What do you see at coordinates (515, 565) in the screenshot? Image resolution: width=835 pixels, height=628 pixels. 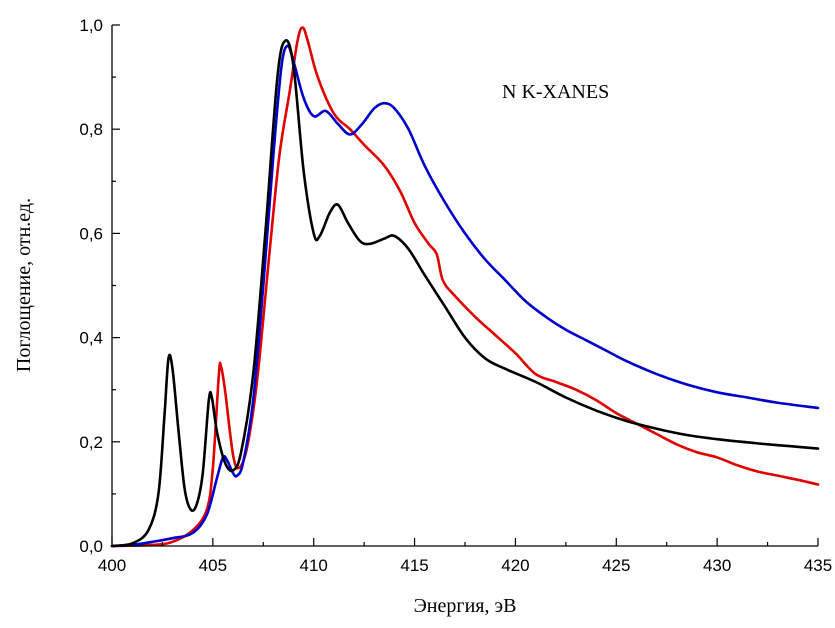 I see `x-tick-label: 420` at bounding box center [515, 565].